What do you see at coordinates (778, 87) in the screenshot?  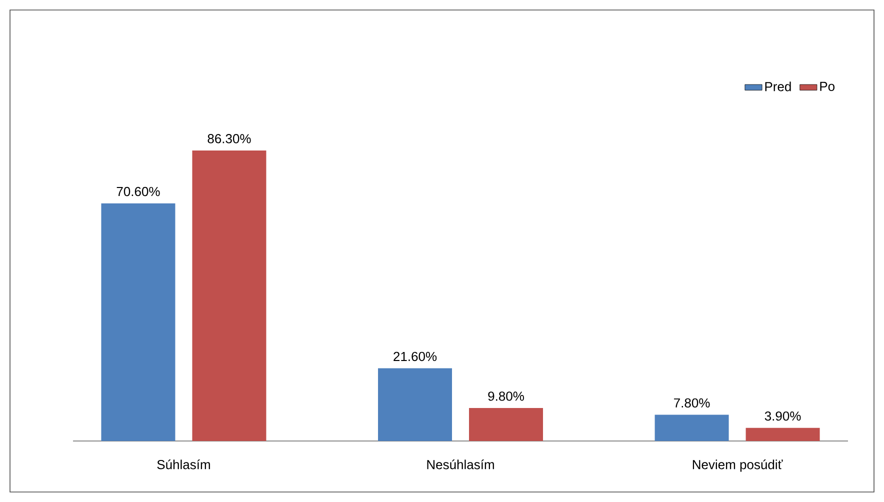 I see `legend-label: Pred` at bounding box center [778, 87].